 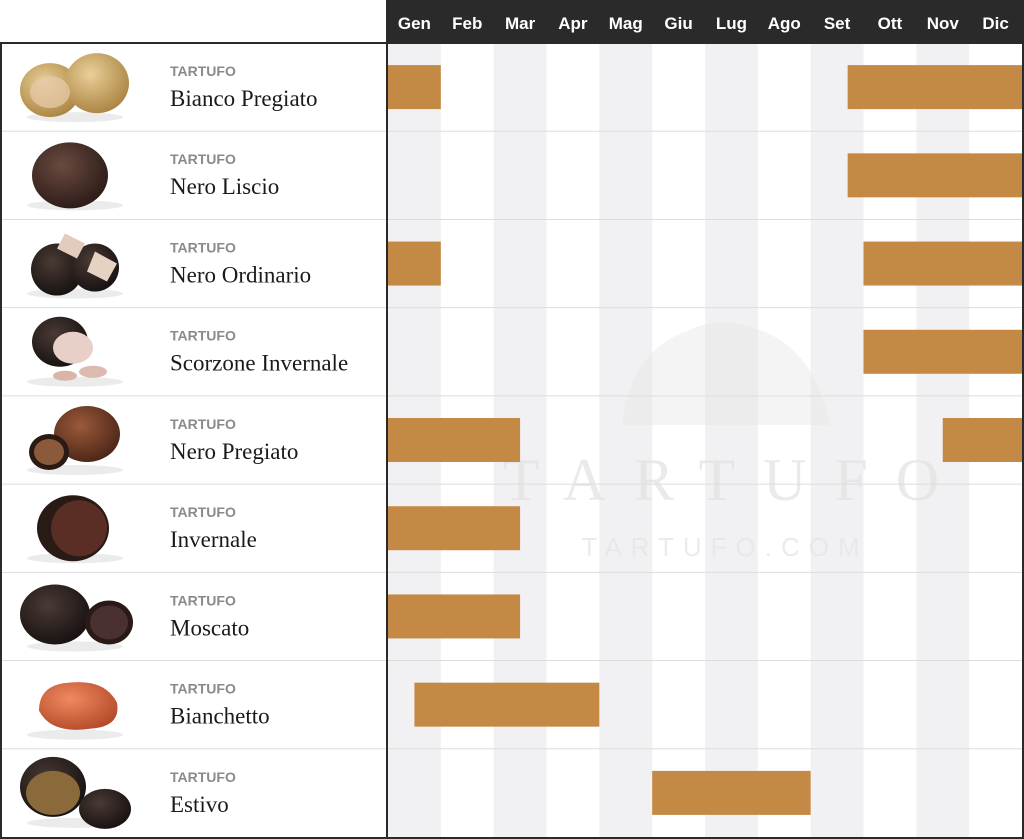 I want to click on month-label: Set, so click(x=837, y=23).